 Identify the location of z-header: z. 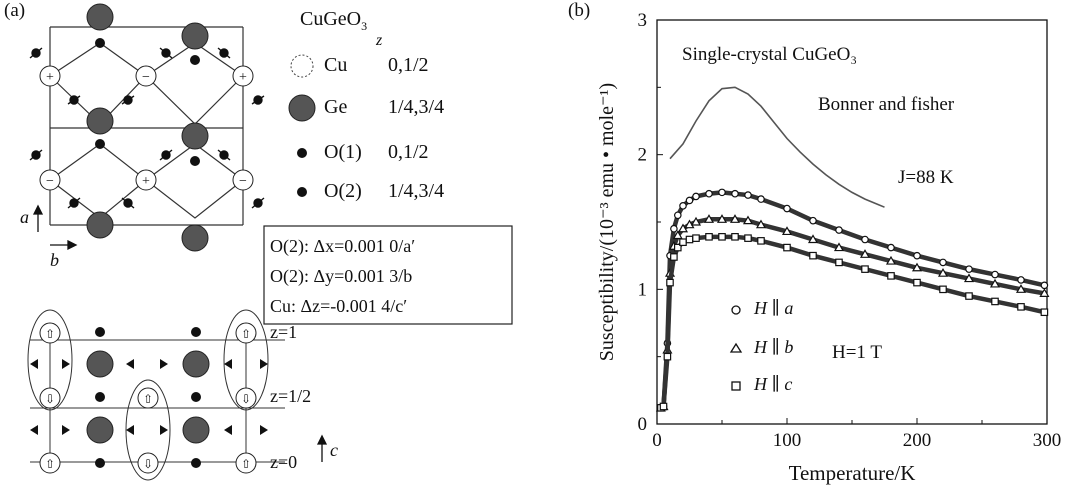
(379, 40).